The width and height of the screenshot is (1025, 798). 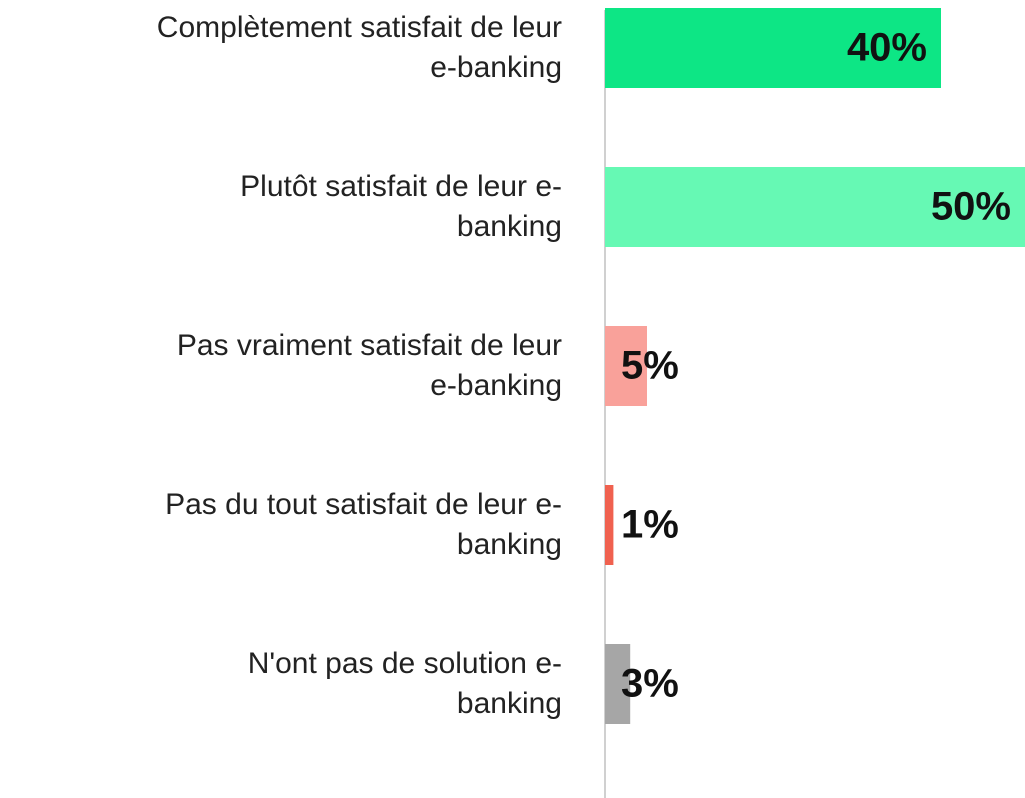 I want to click on category-label: Plutôt satisfait de leur e- banking, so click(x=401, y=206).